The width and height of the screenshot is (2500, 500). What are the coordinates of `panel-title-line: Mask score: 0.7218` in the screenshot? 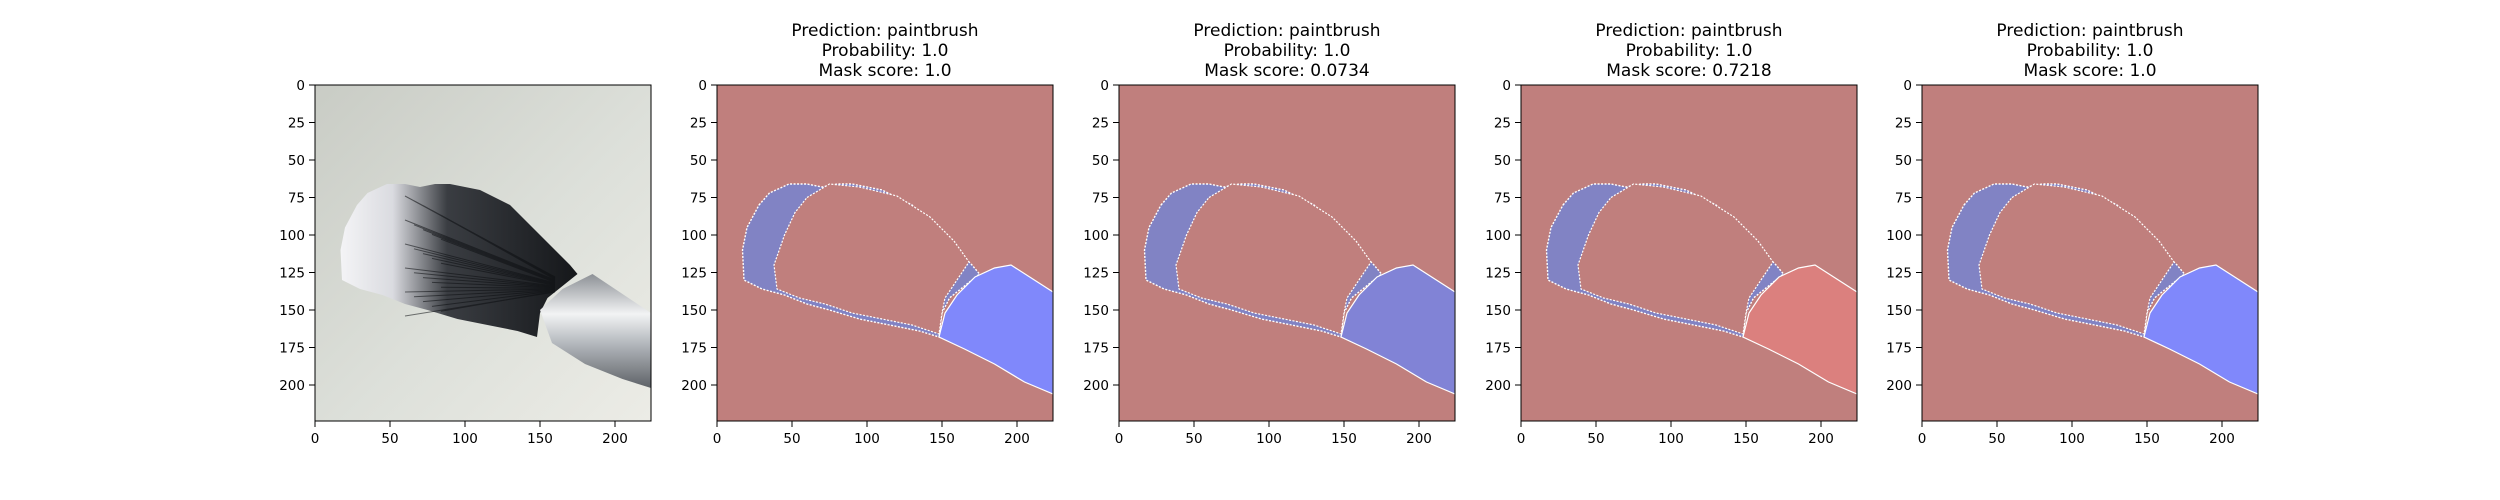 It's located at (1688, 71).